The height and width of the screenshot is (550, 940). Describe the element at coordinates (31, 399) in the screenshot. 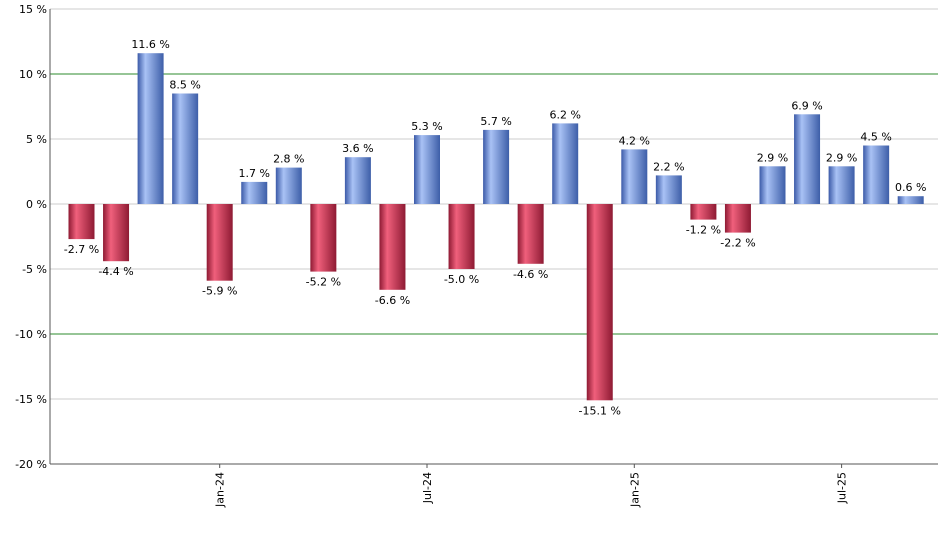

I see `y-tick-label: -15 %` at that location.